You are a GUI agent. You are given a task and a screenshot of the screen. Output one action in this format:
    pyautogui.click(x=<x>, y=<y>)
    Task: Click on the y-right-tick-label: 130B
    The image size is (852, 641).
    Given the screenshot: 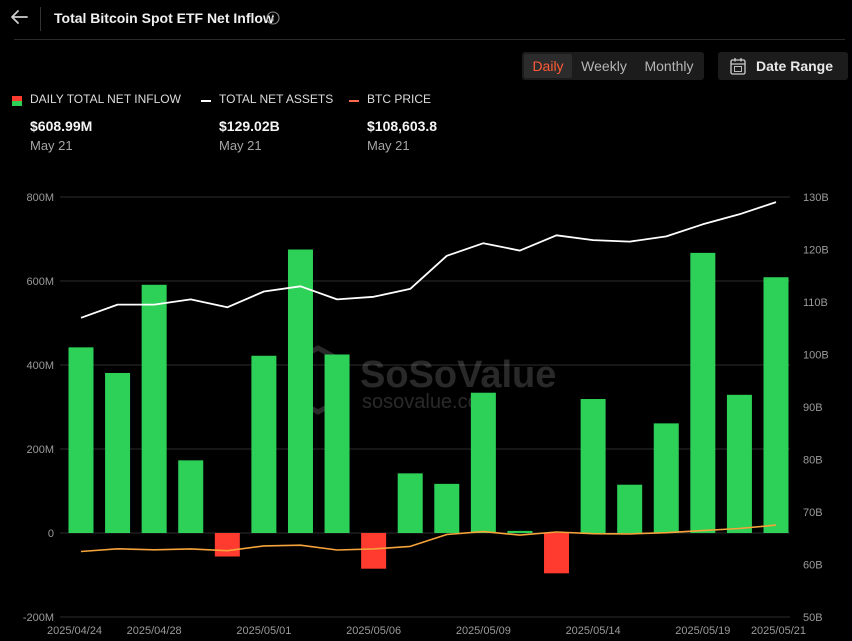 What is the action you would take?
    pyautogui.click(x=816, y=198)
    